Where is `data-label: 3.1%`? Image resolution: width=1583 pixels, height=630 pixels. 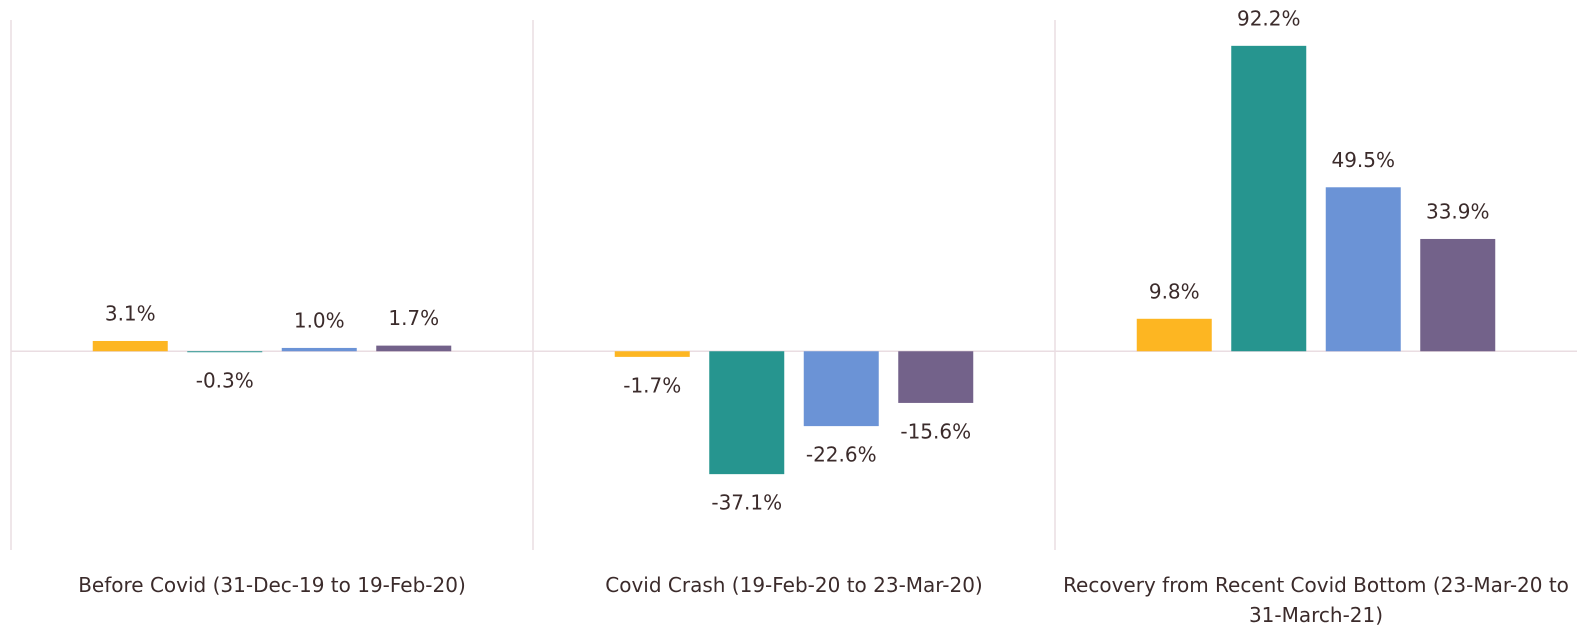 data-label: 3.1% is located at coordinates (130, 313).